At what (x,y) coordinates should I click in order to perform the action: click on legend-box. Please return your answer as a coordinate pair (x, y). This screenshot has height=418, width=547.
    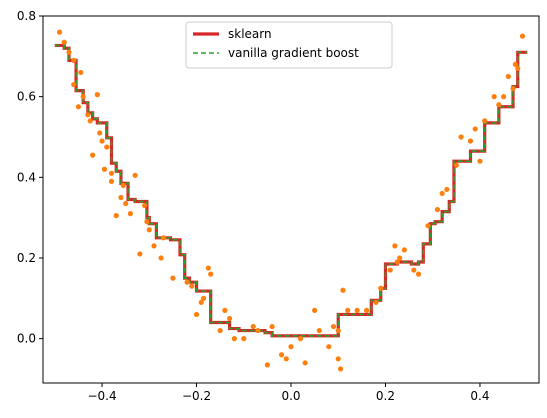
    Looking at the image, I should click on (289, 45).